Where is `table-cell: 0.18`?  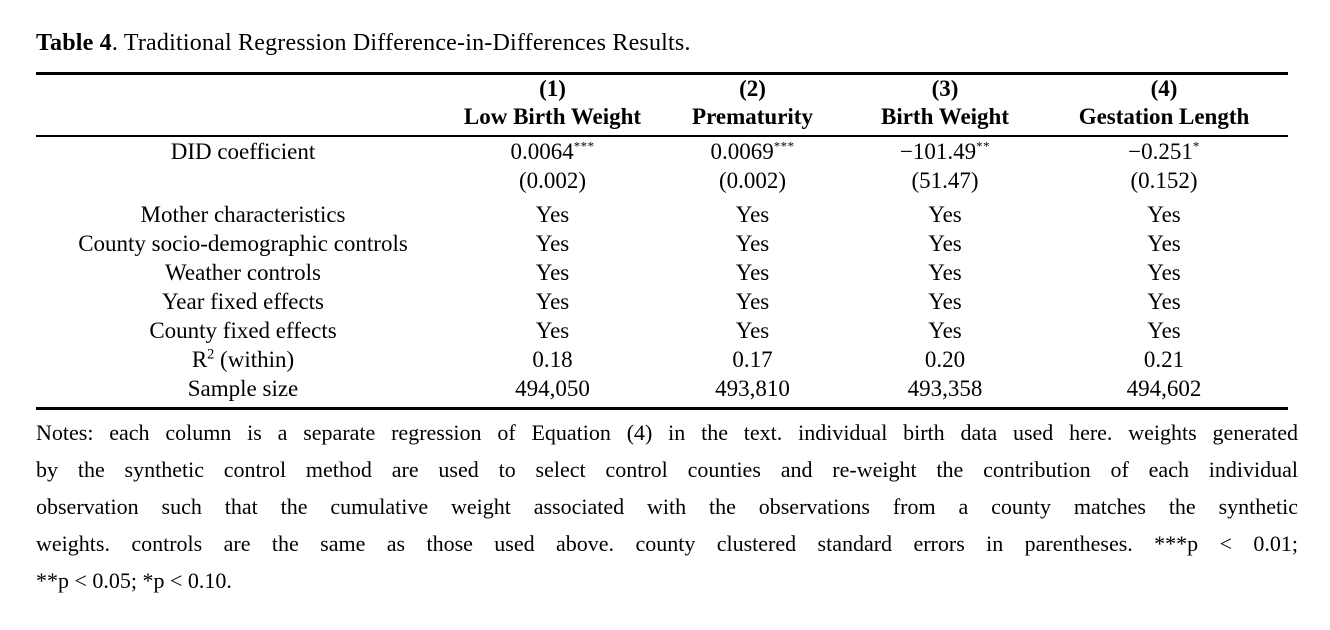
table-cell: 0.18 is located at coordinates (552, 359).